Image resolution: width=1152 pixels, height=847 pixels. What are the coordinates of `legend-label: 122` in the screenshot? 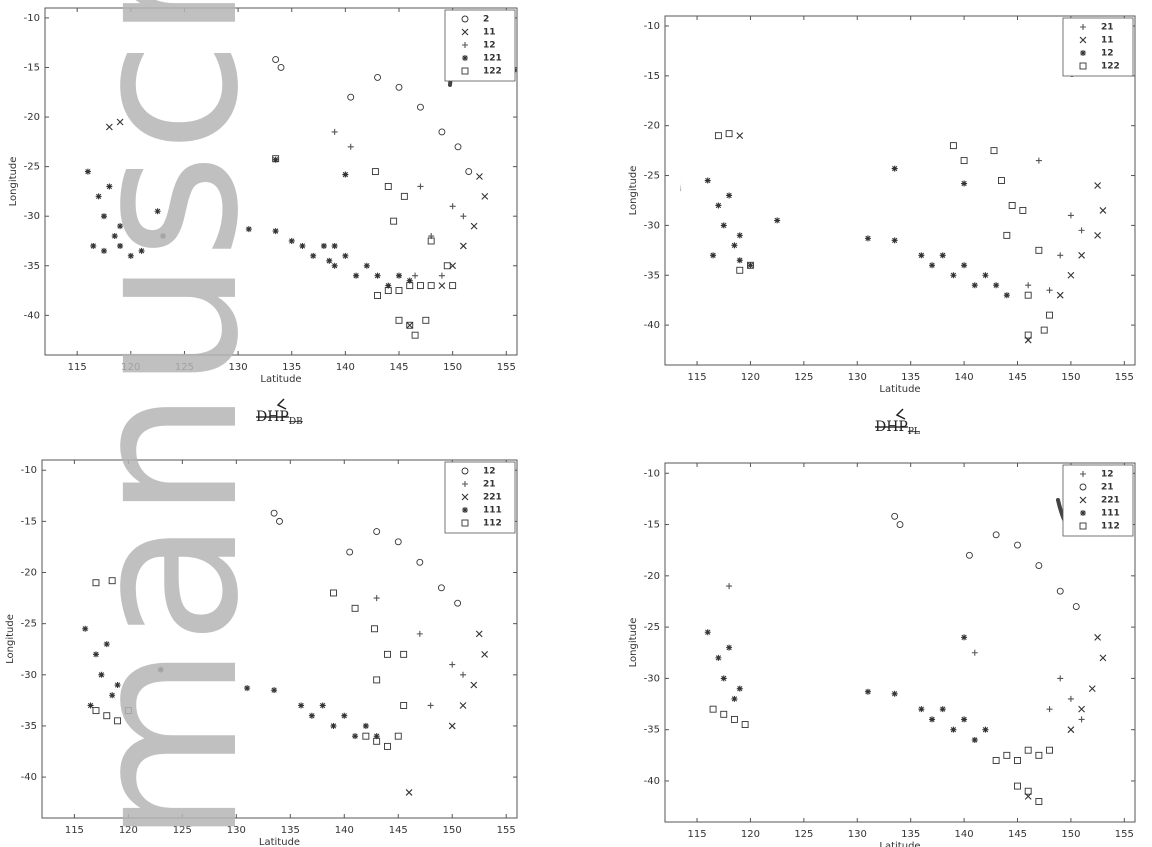 It's located at (1110, 67).